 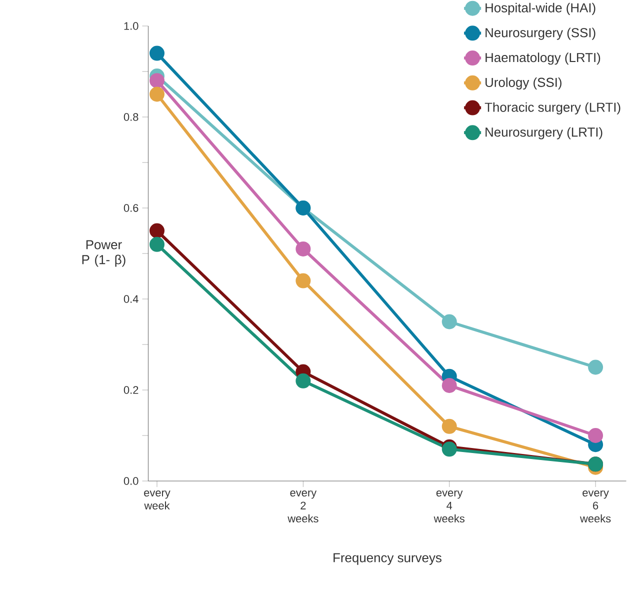 I want to click on x-tick-label: every 2 weeks, so click(x=303, y=506).